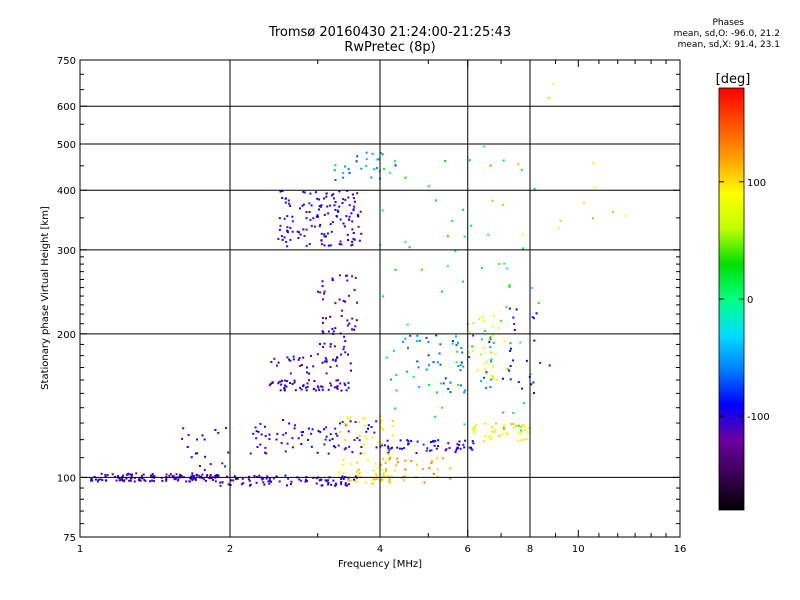  I want to click on stats-x-mode: mean, sd,X: 91.4, 23.1, so click(728, 45).